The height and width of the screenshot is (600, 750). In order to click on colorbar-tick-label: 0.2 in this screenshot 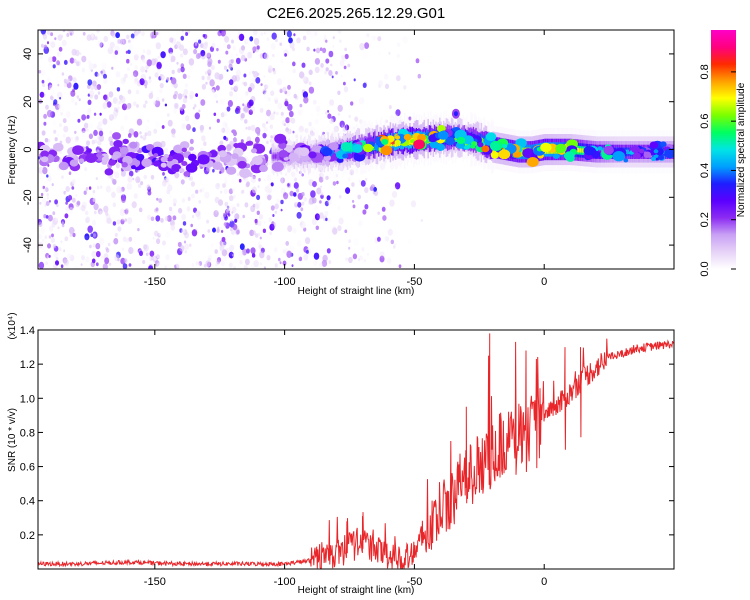, I will do `click(705, 219)`.